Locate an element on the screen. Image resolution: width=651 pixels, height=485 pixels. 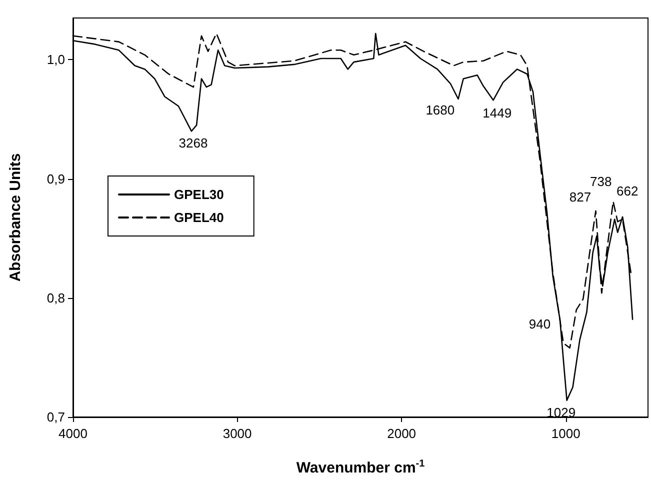
annotation: 827 is located at coordinates (580, 196).